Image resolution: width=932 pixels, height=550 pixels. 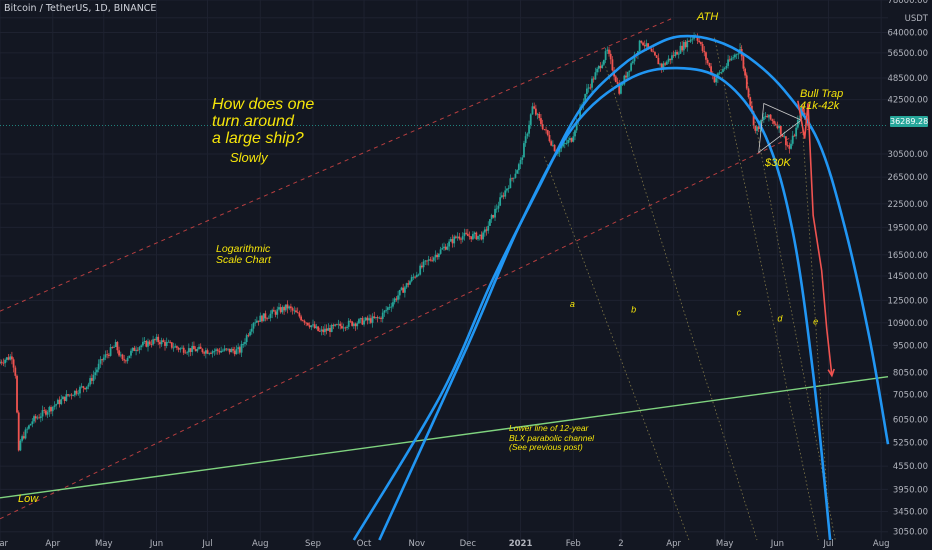 I want to click on y-tick-label: 48500.00, so click(x=907, y=79).